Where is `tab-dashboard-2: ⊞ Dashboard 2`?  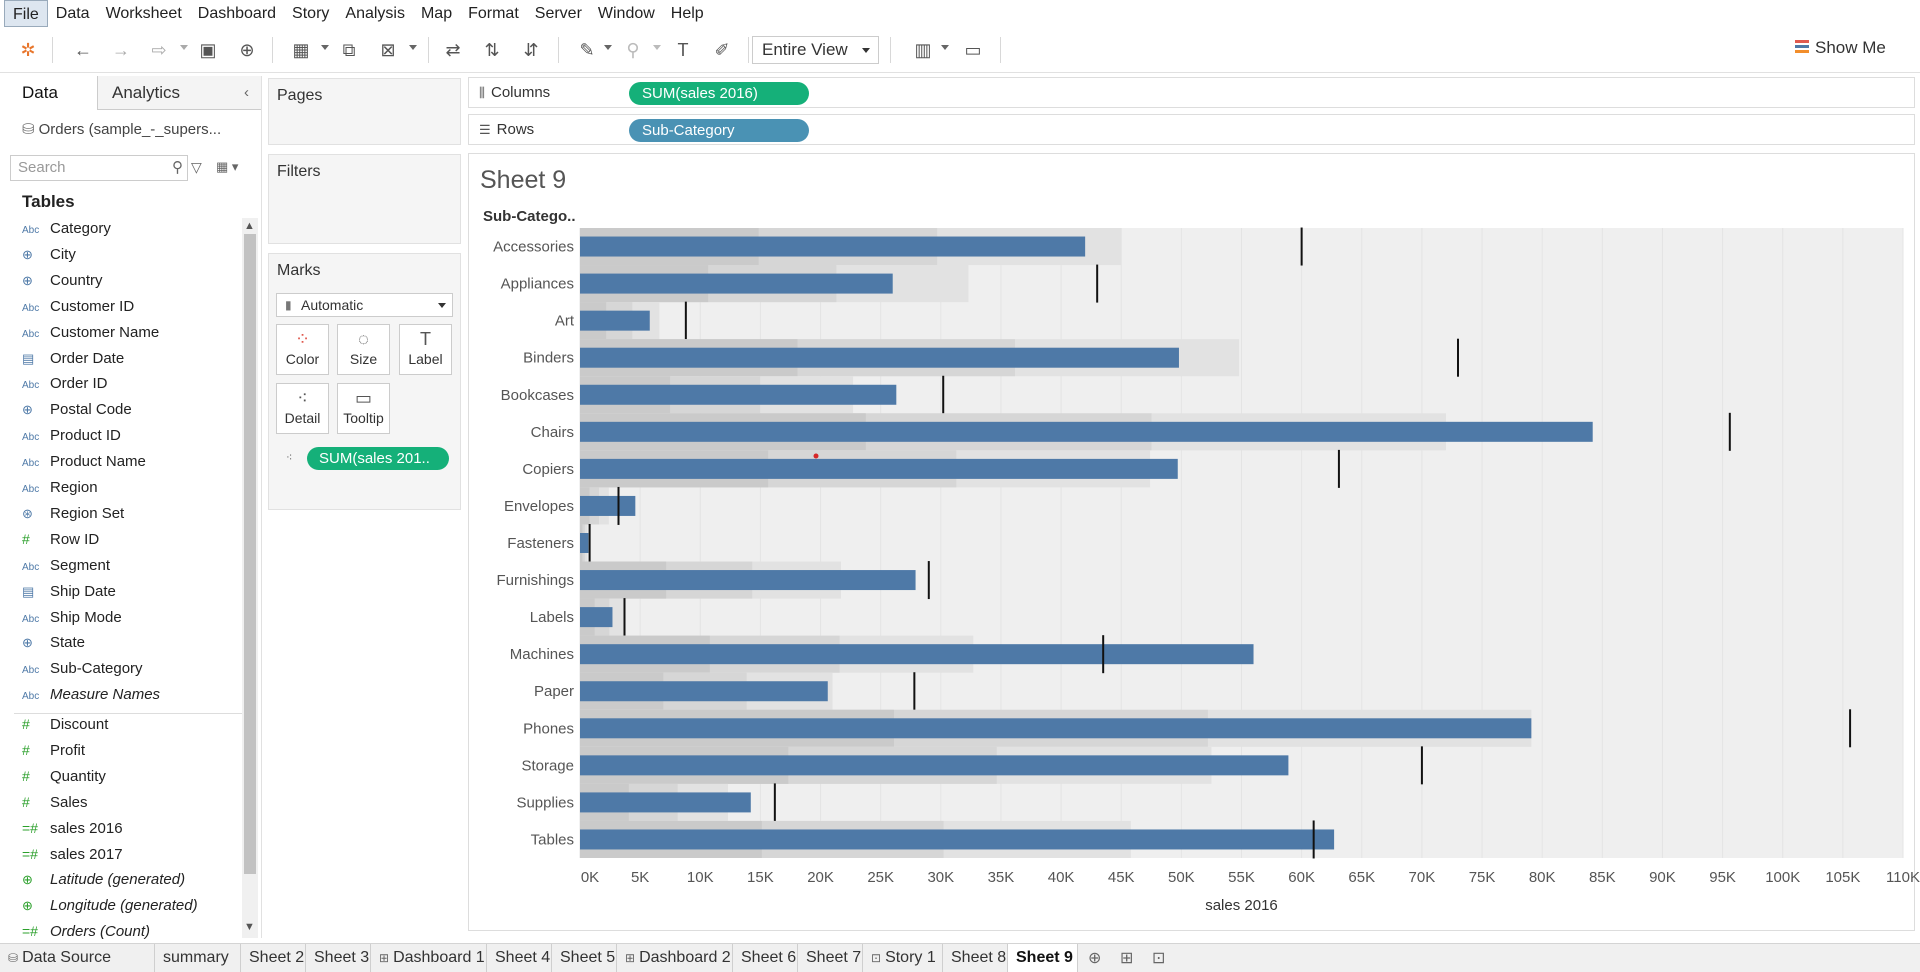 tab-dashboard-2: ⊞ Dashboard 2 is located at coordinates (675, 958).